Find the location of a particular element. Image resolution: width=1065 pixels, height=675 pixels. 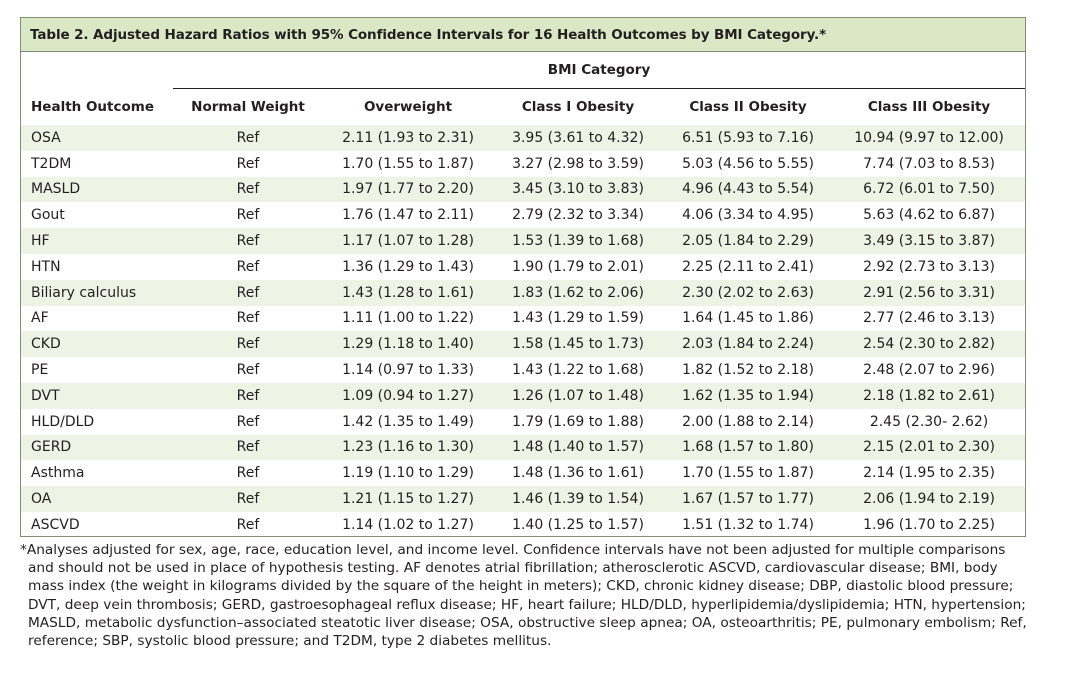

column-header-class-1-obesity: Class I Obesity is located at coordinates (578, 107).